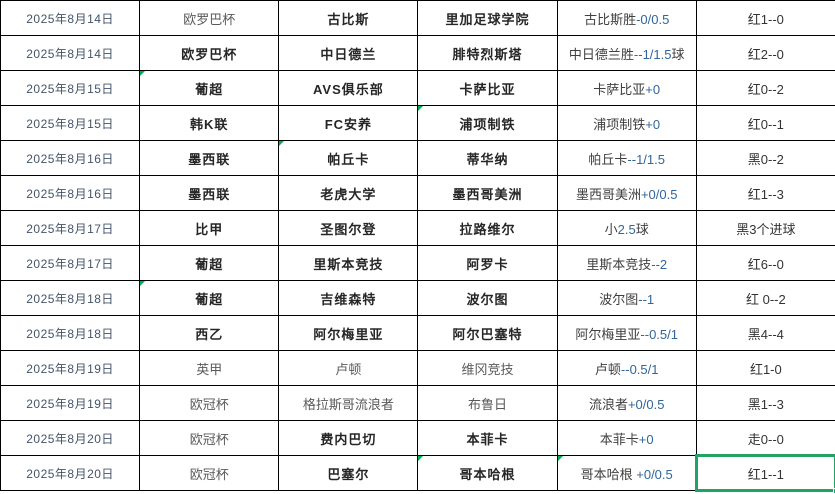 This screenshot has width=835, height=494. What do you see at coordinates (348, 88) in the screenshot?
I see `cell-home-team: AVS俱乐部` at bounding box center [348, 88].